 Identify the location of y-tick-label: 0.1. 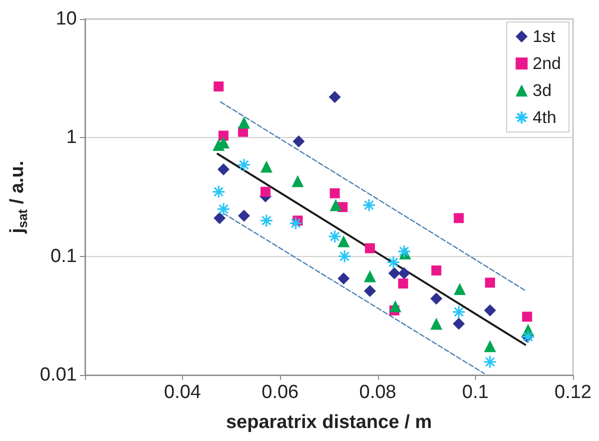
(63, 256).